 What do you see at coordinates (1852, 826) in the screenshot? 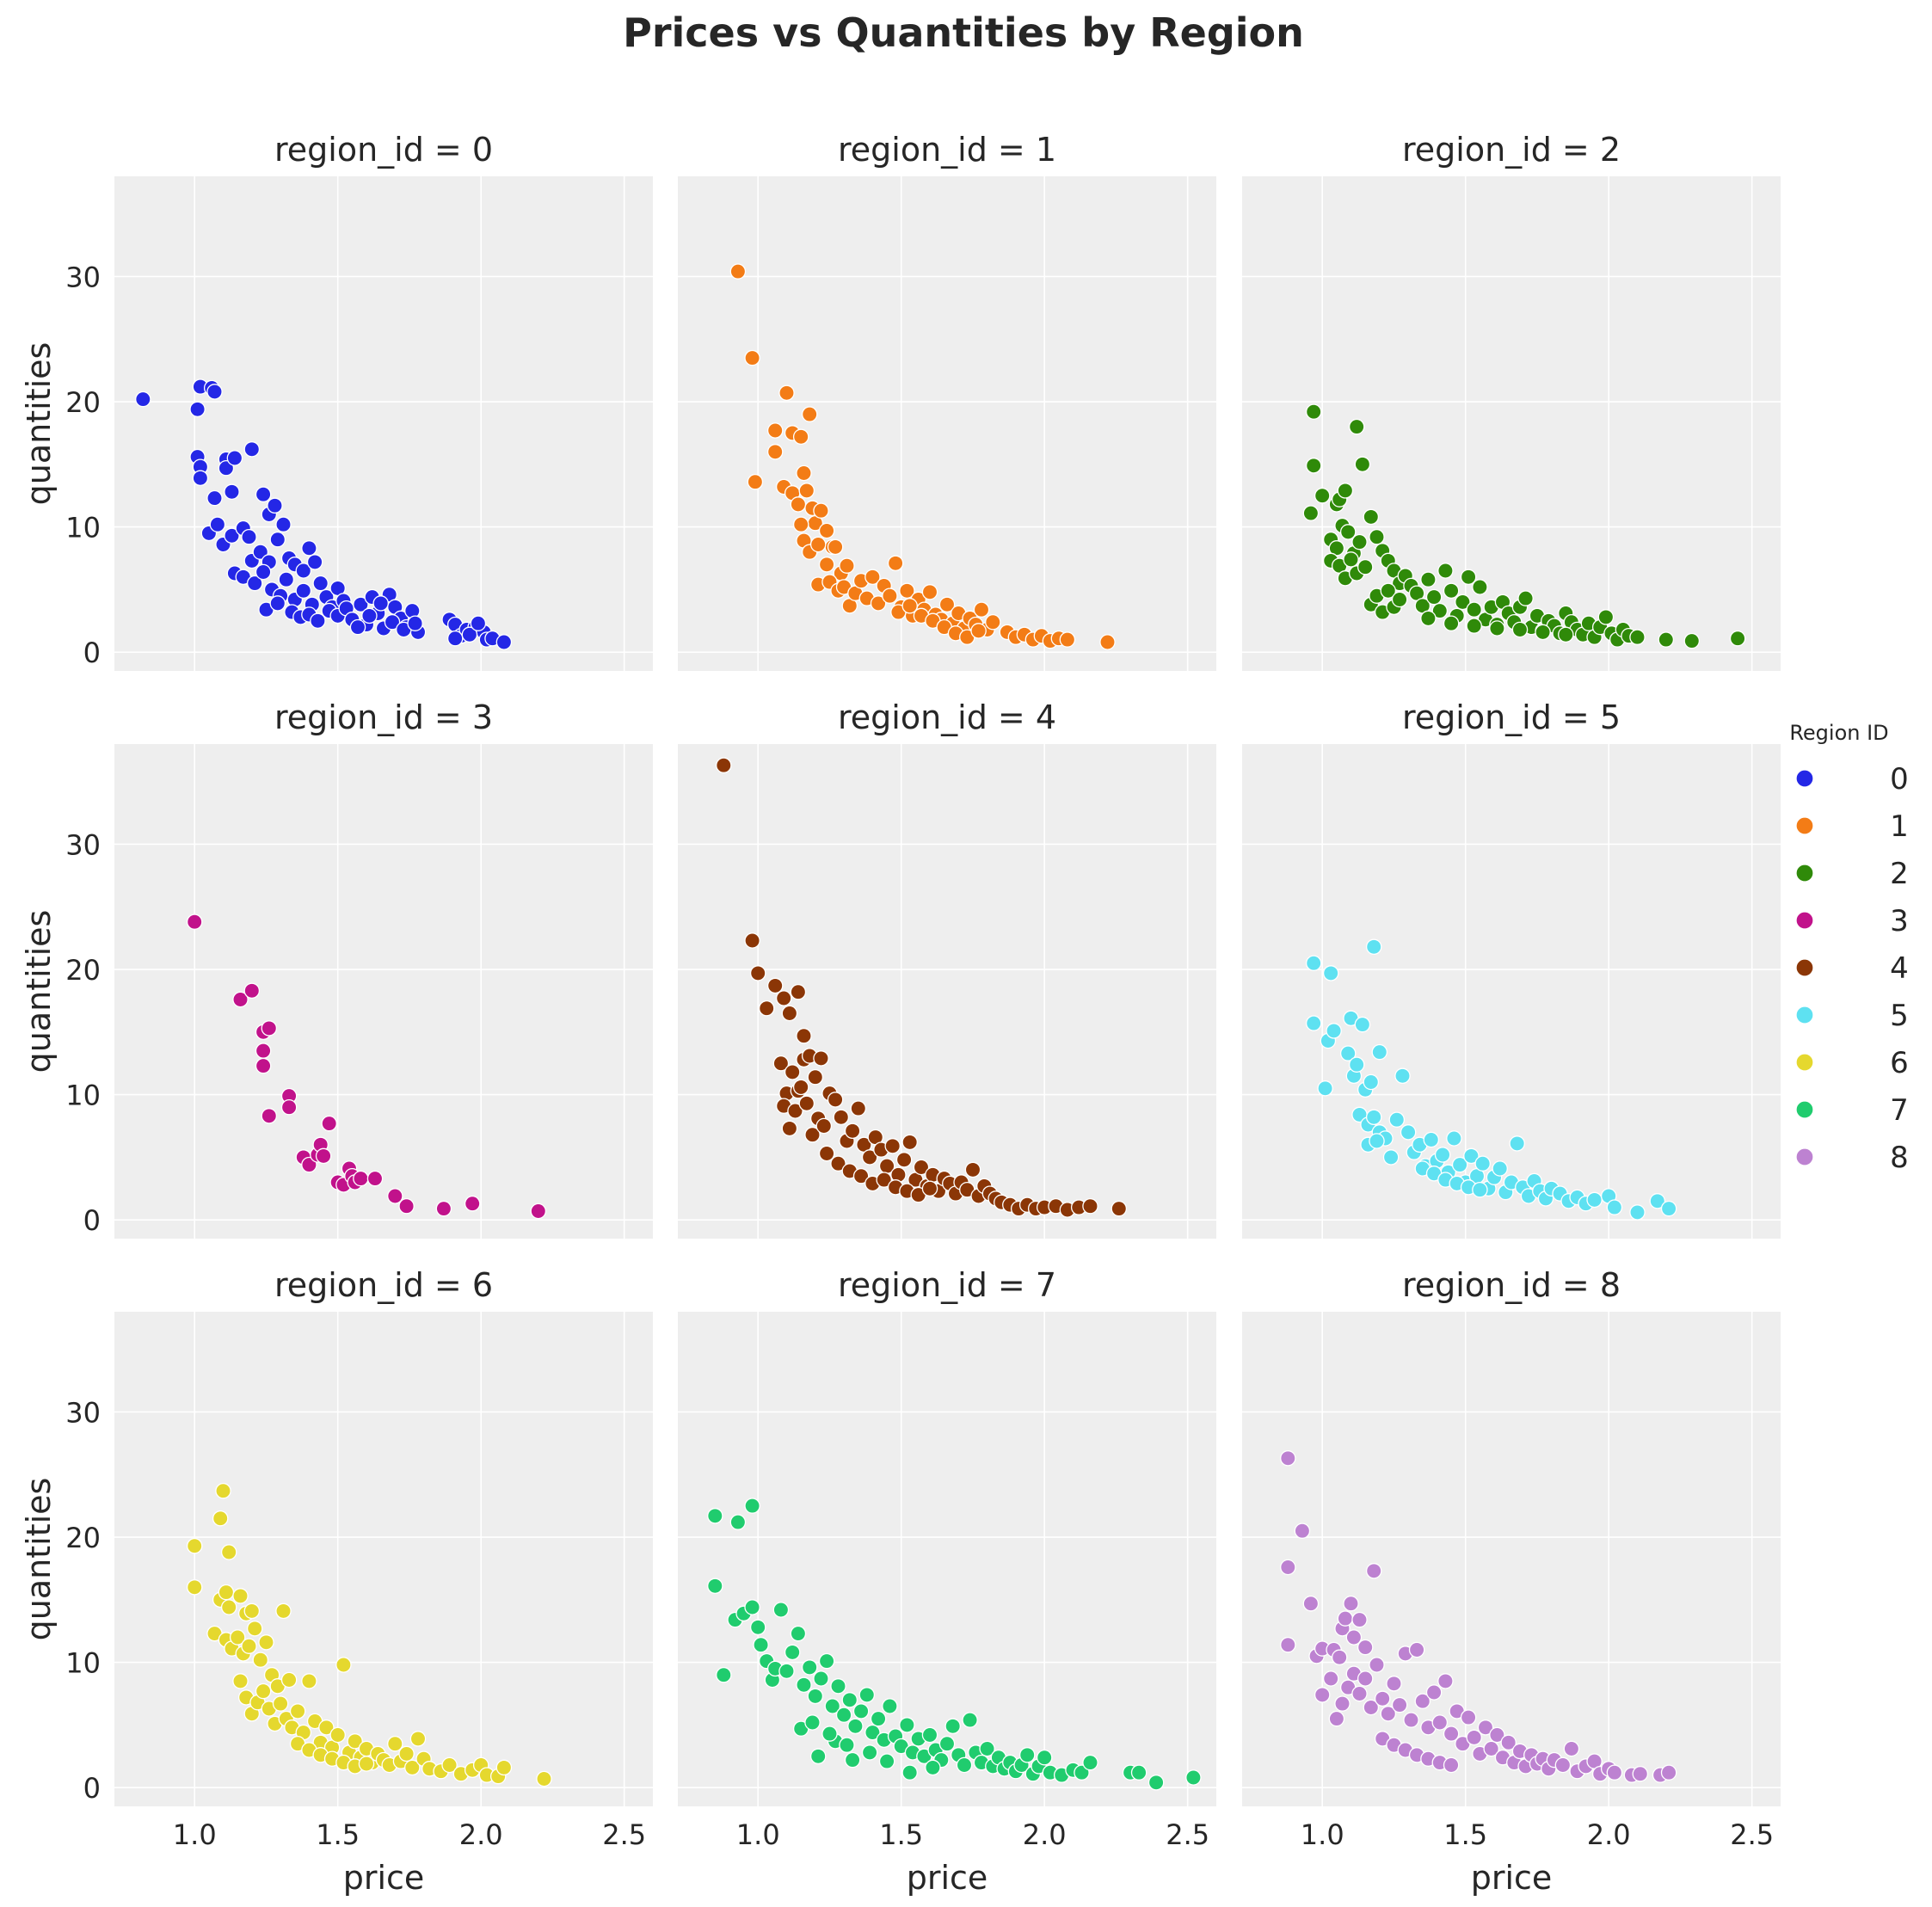
I see `legend-item-1: 1` at bounding box center [1852, 826].